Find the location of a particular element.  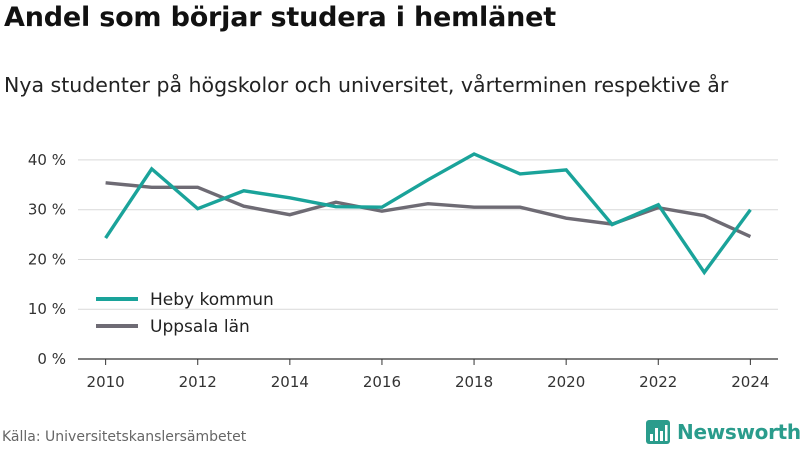

source-note: Källa: Universitetskanslersämbetet is located at coordinates (124, 437).